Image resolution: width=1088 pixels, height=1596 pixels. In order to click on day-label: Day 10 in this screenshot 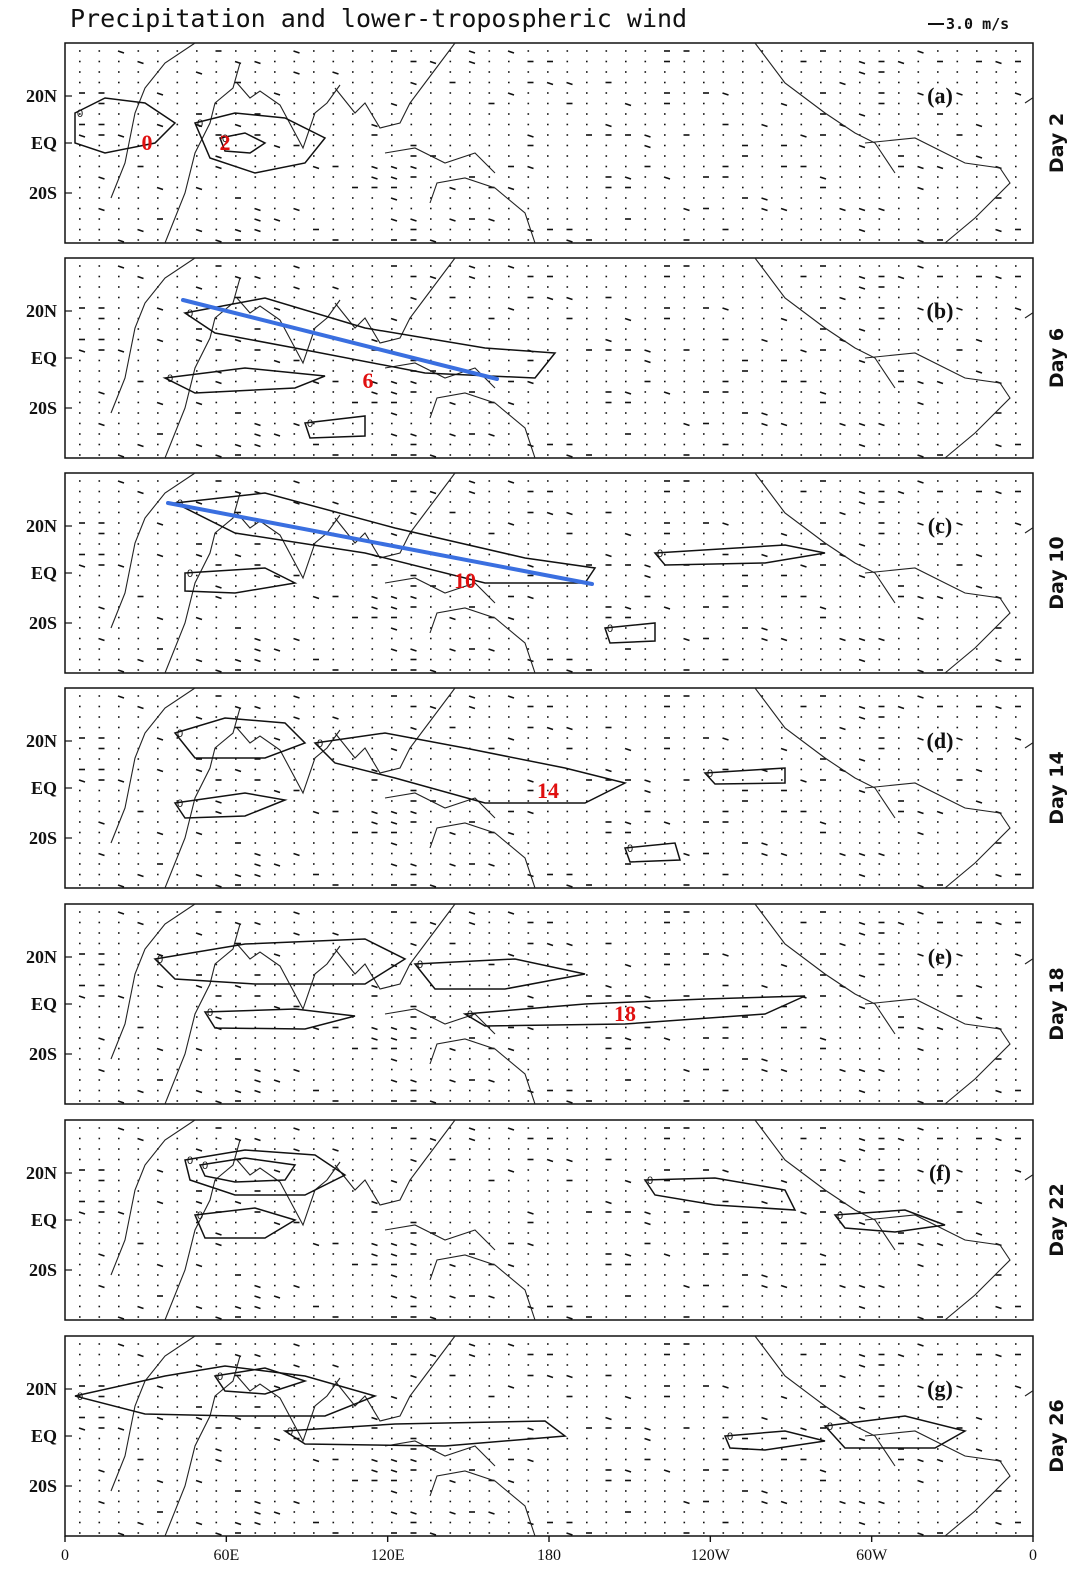, I will do `click(1057, 572)`.